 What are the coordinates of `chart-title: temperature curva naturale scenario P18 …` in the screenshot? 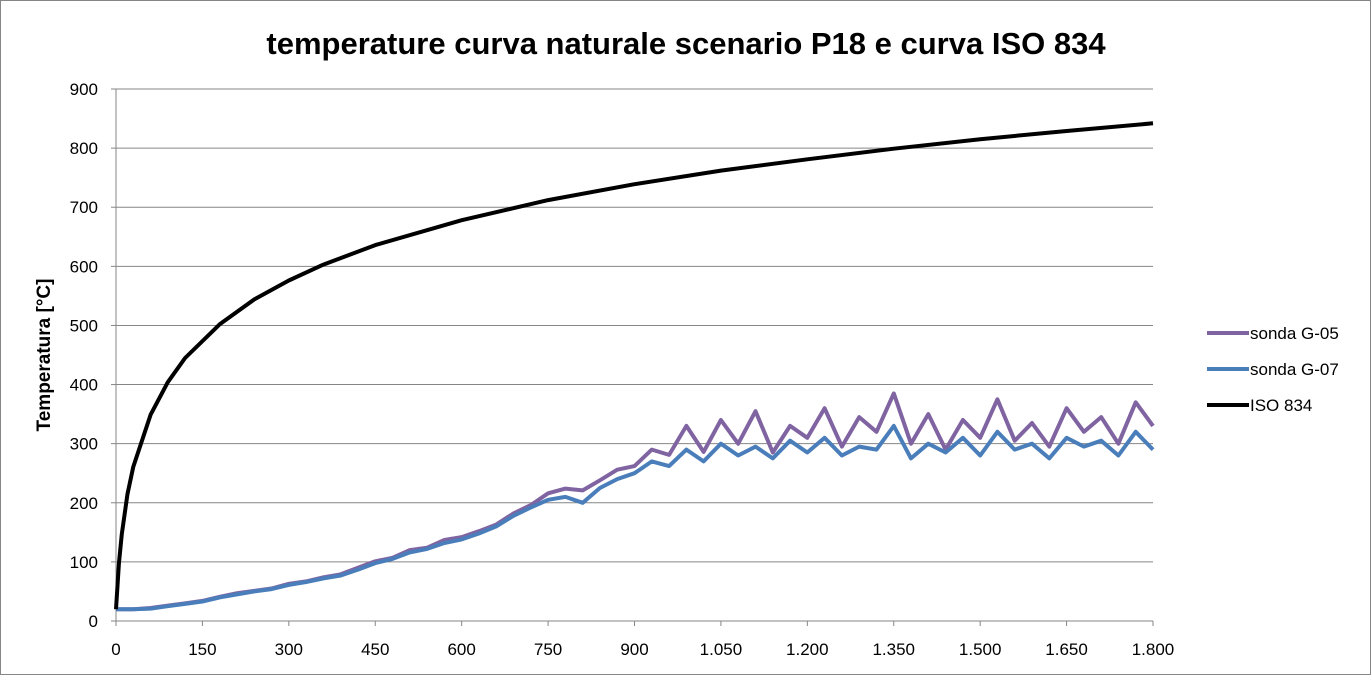 It's located at (686, 43).